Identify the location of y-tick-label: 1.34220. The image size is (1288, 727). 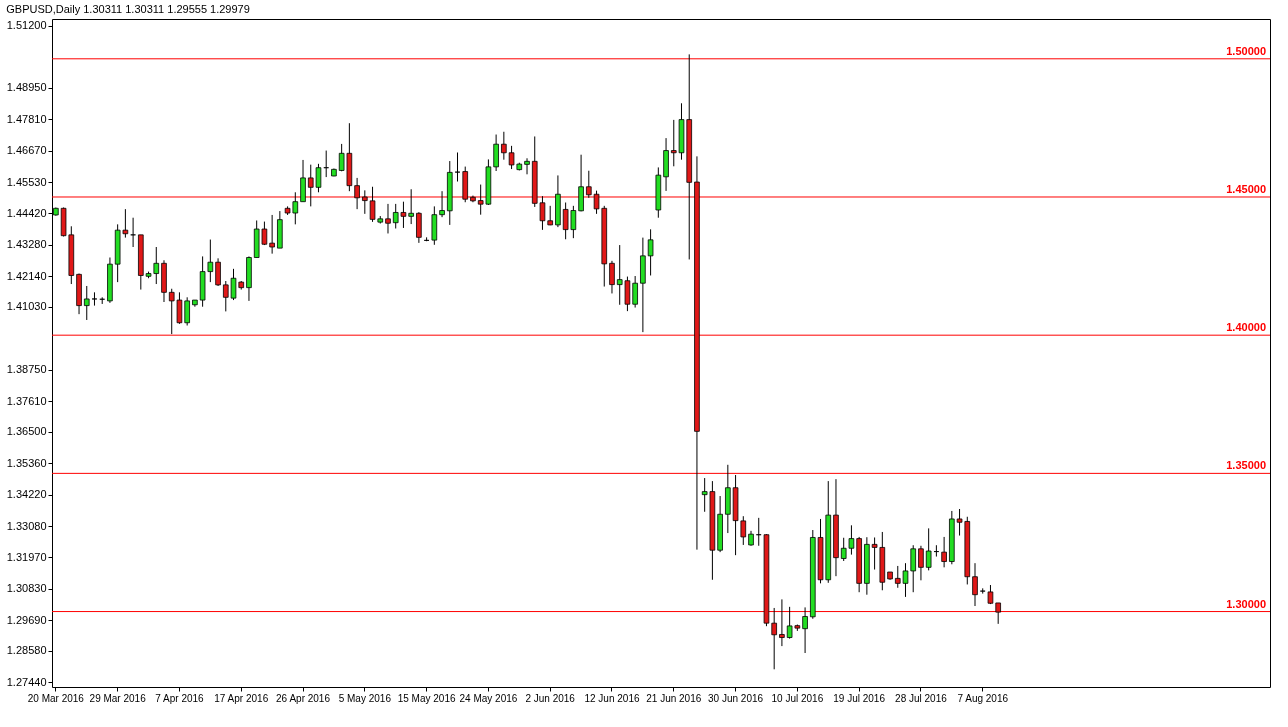
(26, 494).